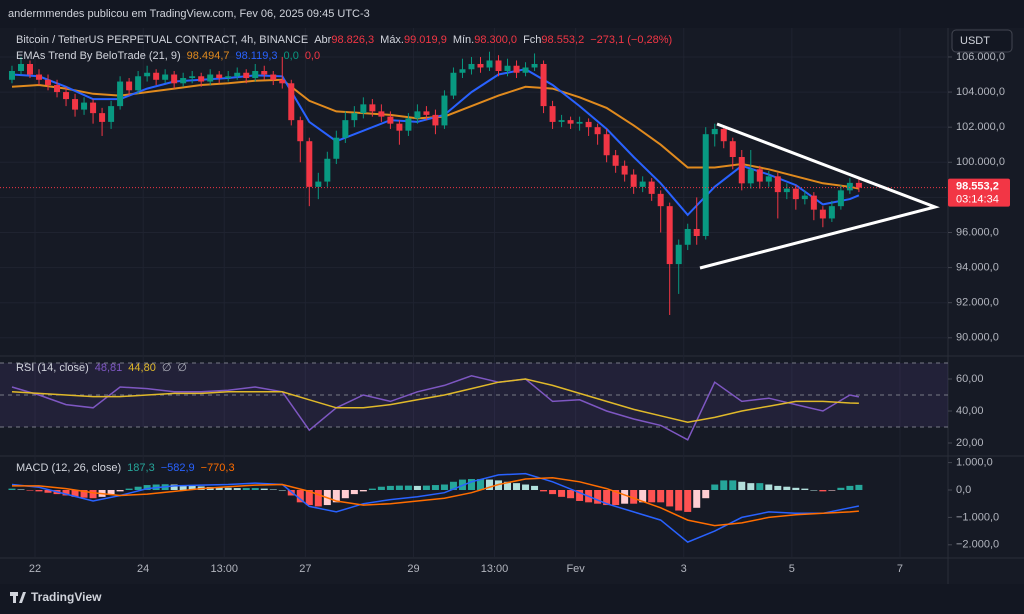 Image resolution: width=1024 pixels, height=614 pixels. I want to click on y-tick-label: 94.000,0, so click(977, 267).